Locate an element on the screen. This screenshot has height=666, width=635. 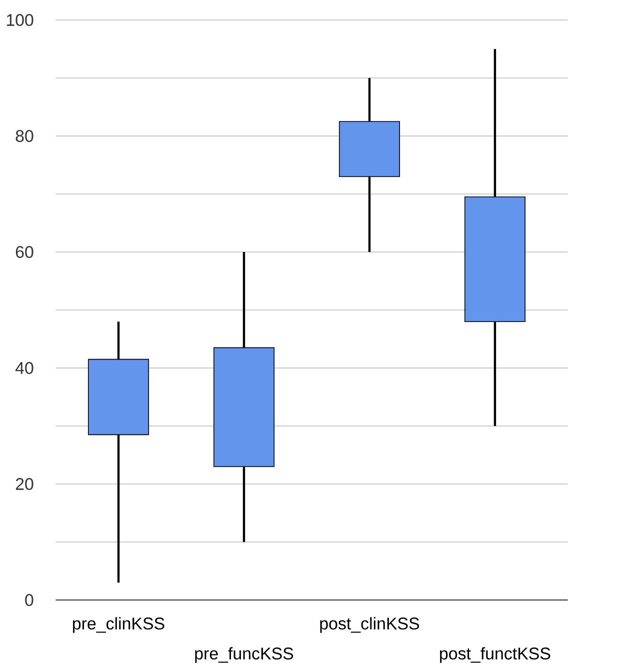
x-tick-label: pre_funcKSS is located at coordinates (244, 655).